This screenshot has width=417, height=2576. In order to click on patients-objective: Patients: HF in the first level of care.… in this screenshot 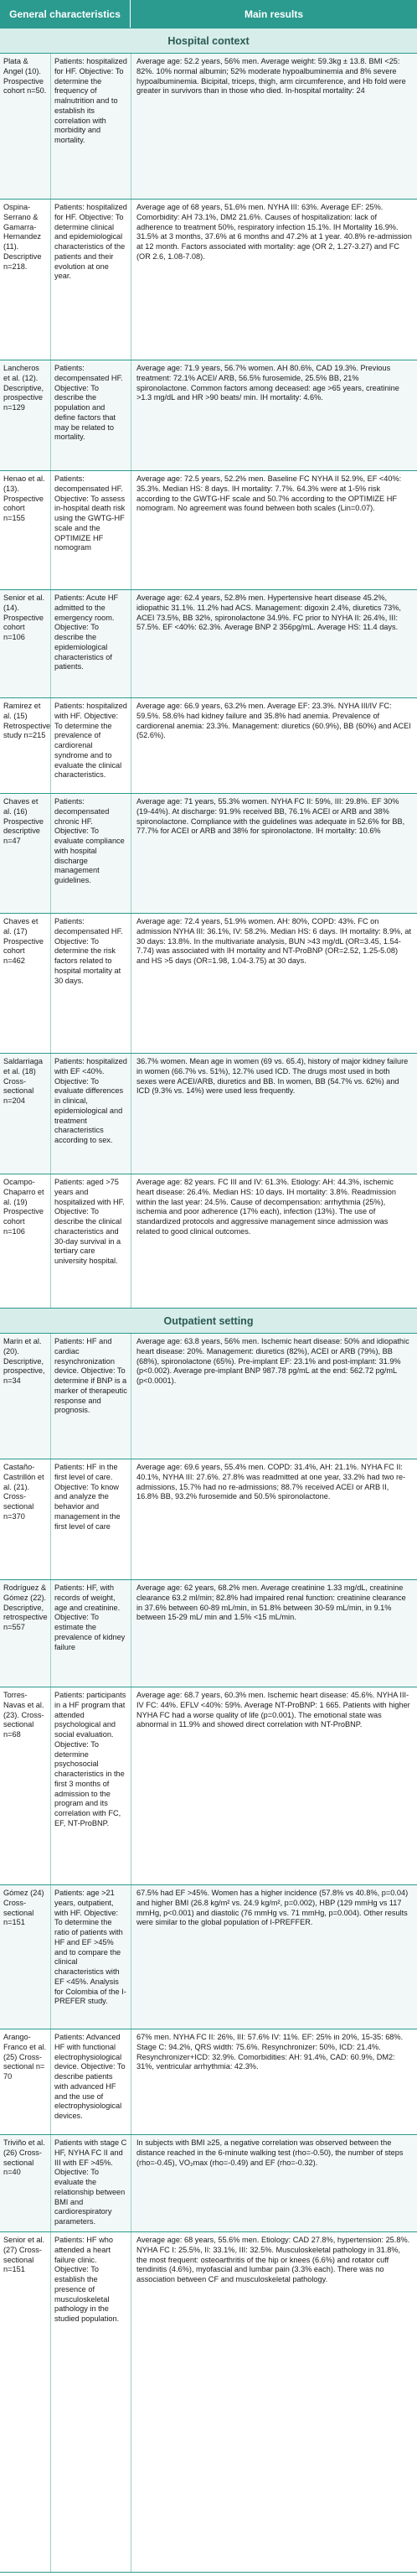, I will do `click(90, 1519)`.